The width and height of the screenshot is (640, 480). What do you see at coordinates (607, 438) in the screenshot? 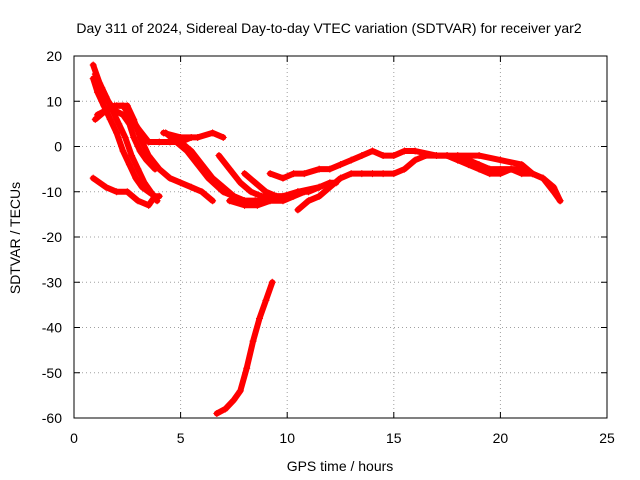
I see `x-tick-label: 25` at bounding box center [607, 438].